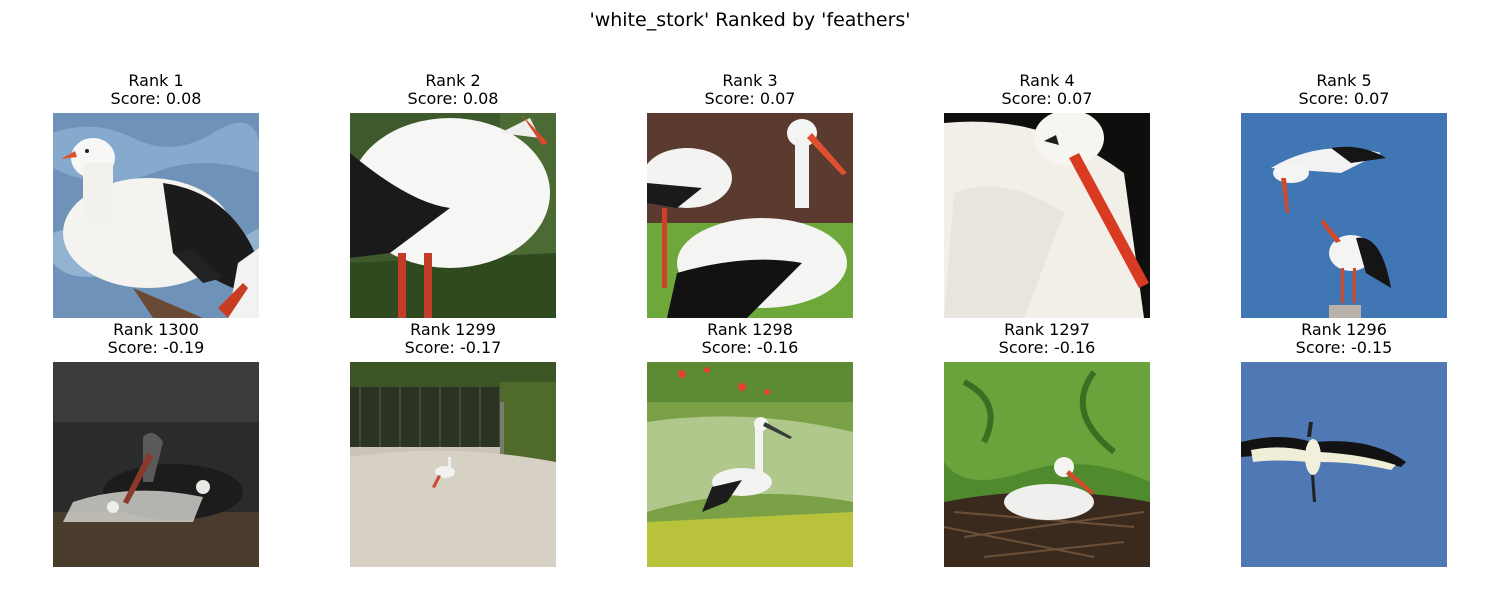 The width and height of the screenshot is (1500, 600). Describe the element at coordinates (453, 80) in the screenshot. I see `rank-label: Rank 2` at that location.